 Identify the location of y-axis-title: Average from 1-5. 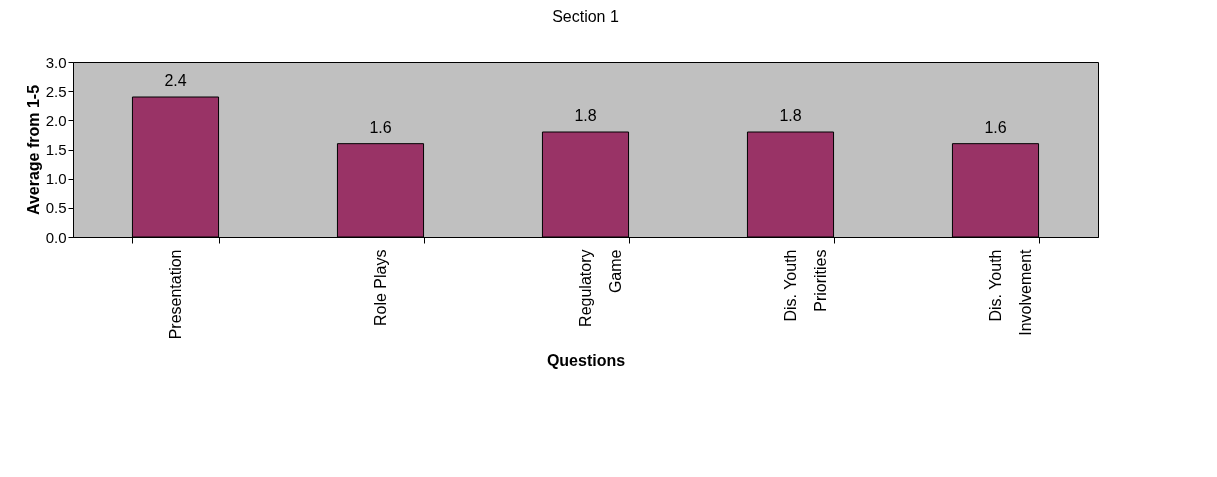
(33, 150).